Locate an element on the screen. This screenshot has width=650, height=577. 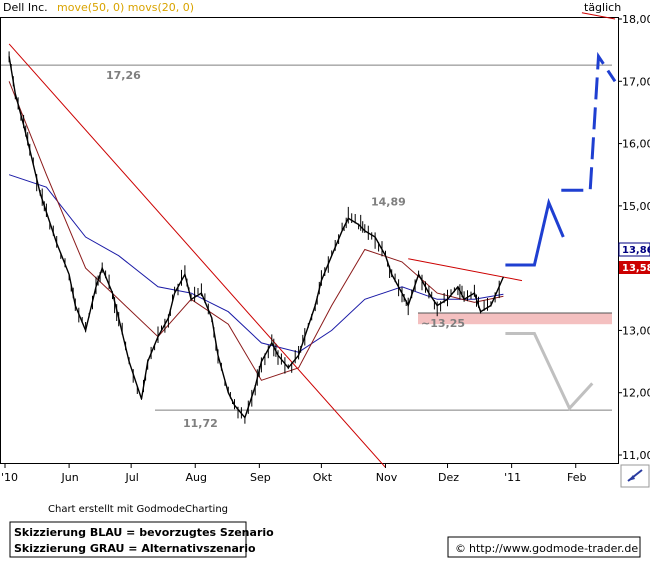
chart-credit: Chart erstellt mit GodmodeCharting is located at coordinates (138, 509).